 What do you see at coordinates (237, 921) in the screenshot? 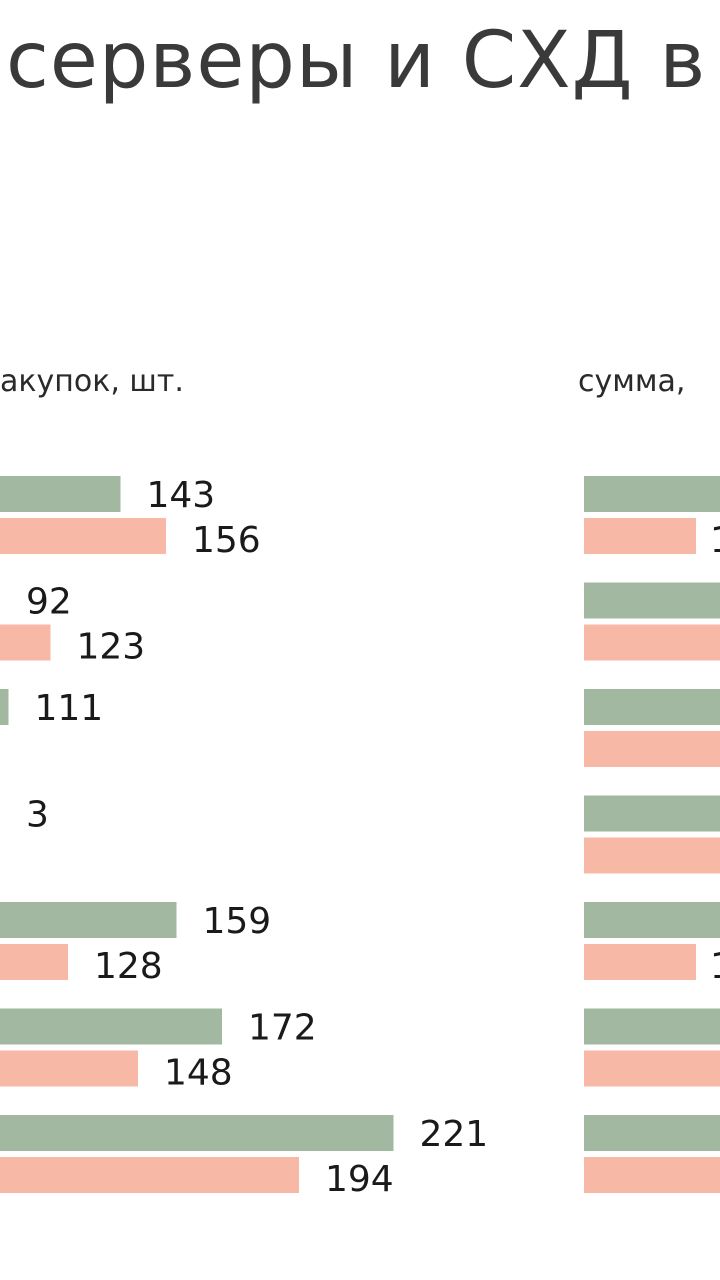
I see `data-label-series-a: 159` at bounding box center [237, 921].